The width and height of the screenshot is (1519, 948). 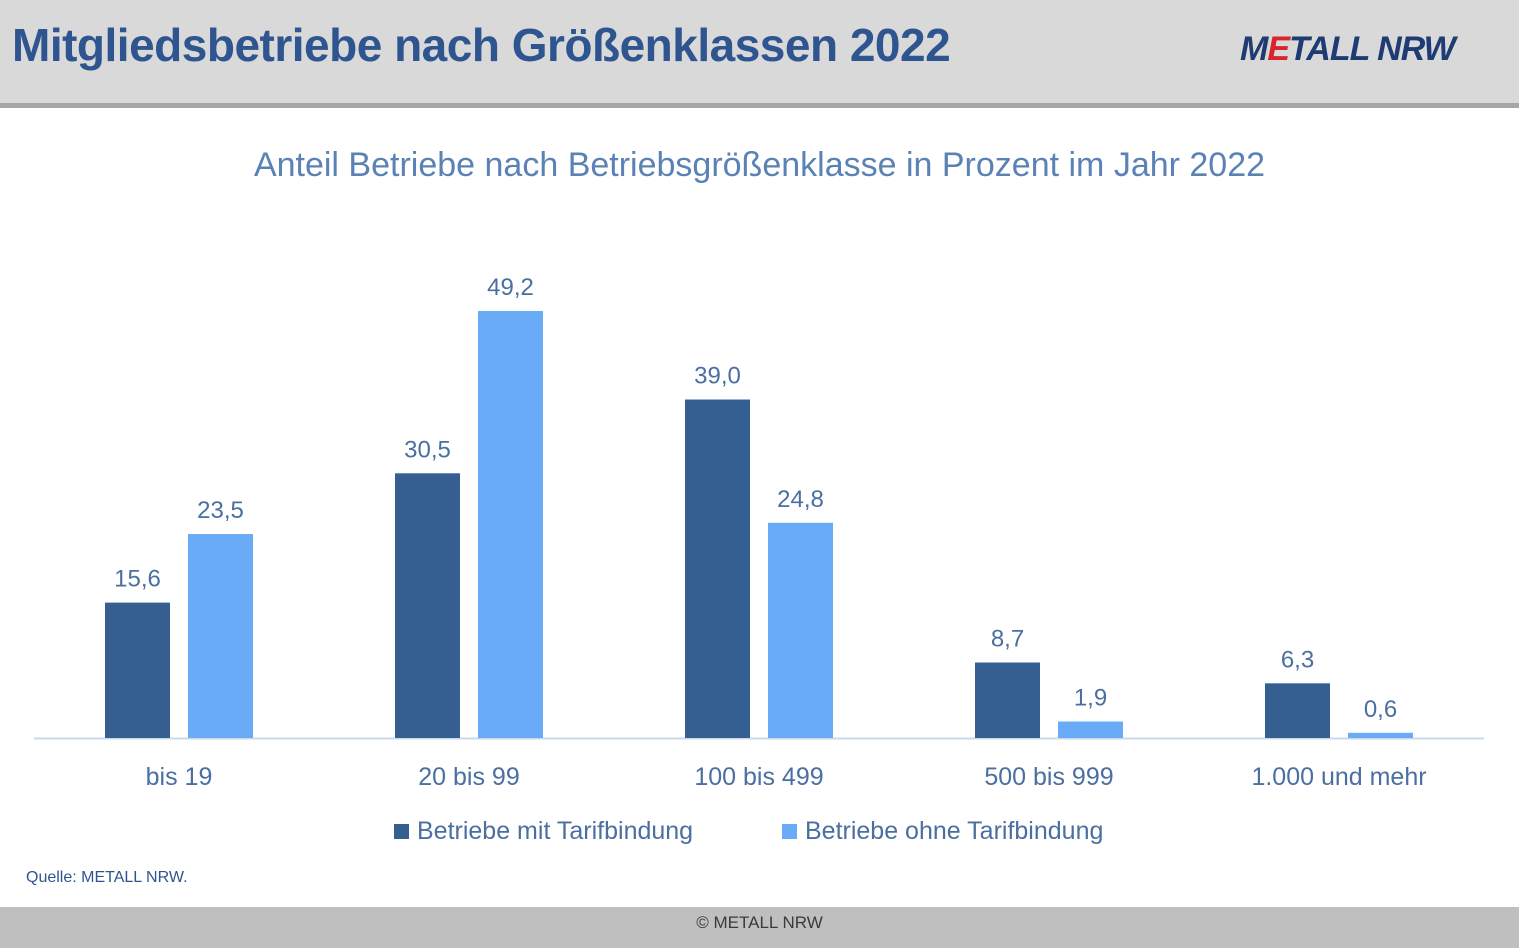 What do you see at coordinates (1348, 49) in the screenshot?
I see `metall-nrw-logo: METALL NRW` at bounding box center [1348, 49].